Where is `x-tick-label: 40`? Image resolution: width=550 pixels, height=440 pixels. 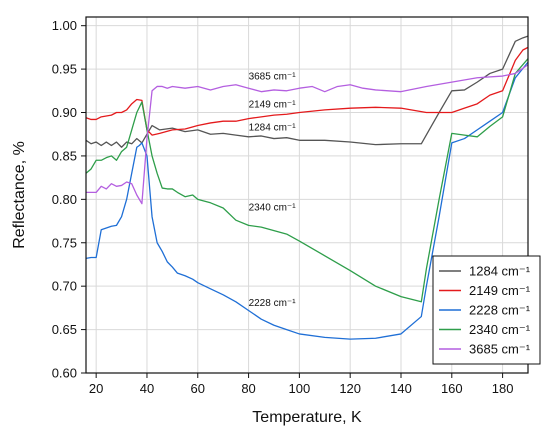
x-tick-label: 40 is located at coordinates (147, 388).